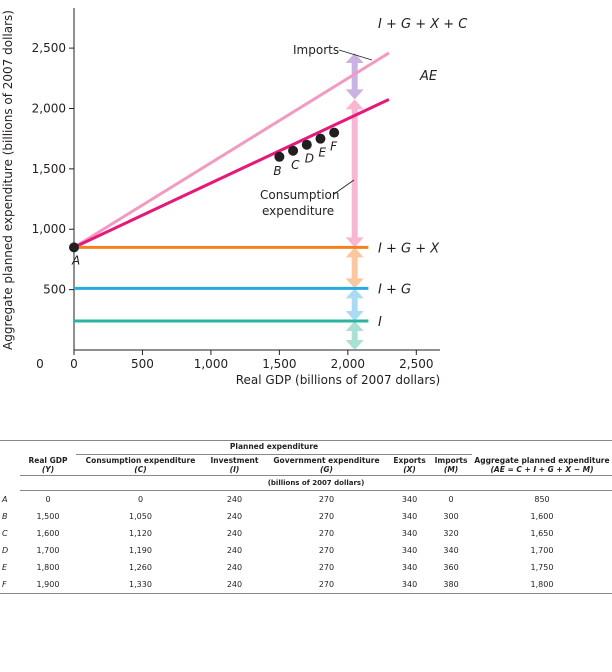 Image resolution: width=612 pixels, height=672 pixels. Describe the element at coordinates (542, 567) in the screenshot. I see `table-cell: 1,750` at that location.